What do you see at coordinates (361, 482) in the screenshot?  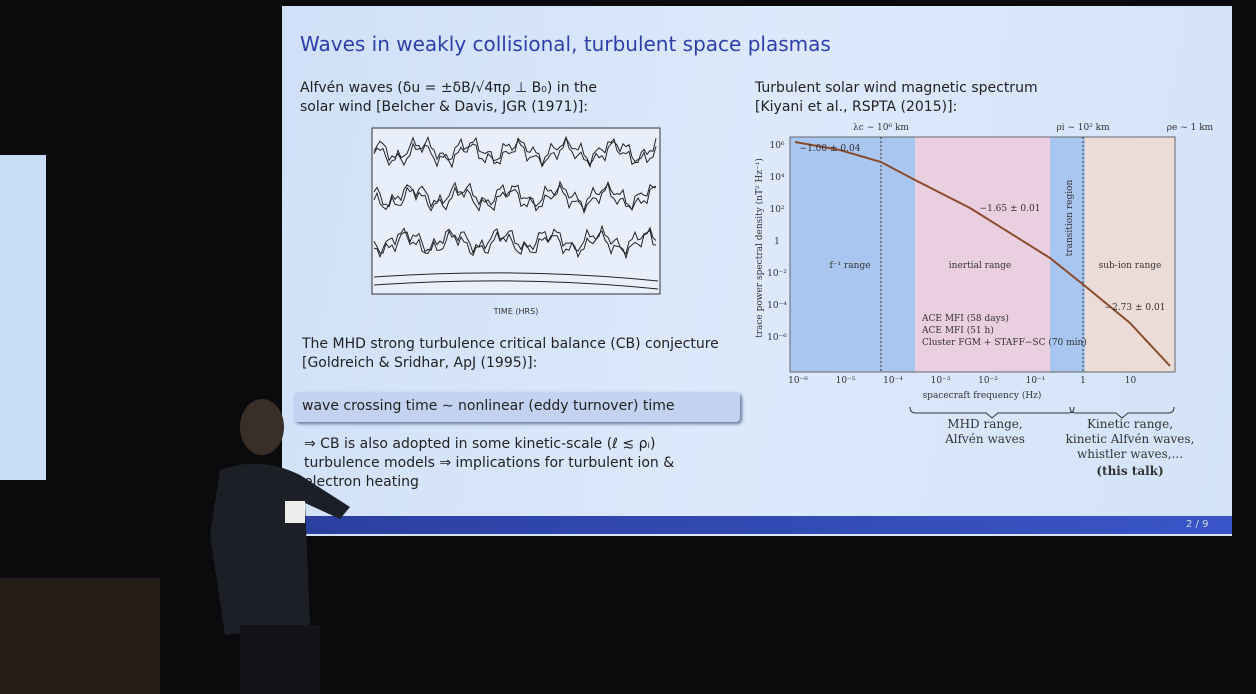 I see `conclusion: electron heating` at bounding box center [361, 482].